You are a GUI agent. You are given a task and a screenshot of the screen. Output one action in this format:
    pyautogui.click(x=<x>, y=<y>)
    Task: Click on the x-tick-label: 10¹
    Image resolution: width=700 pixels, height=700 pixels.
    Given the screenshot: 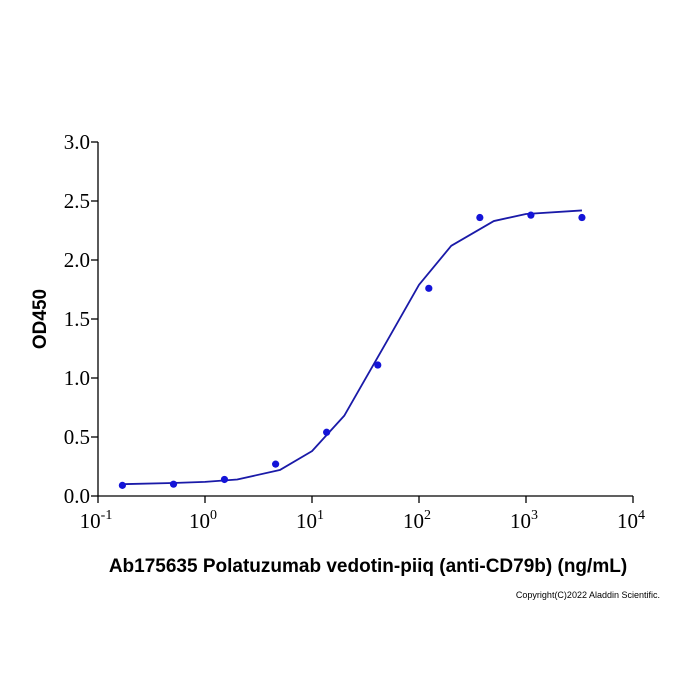 What is the action you would take?
    pyautogui.click(x=310, y=520)
    